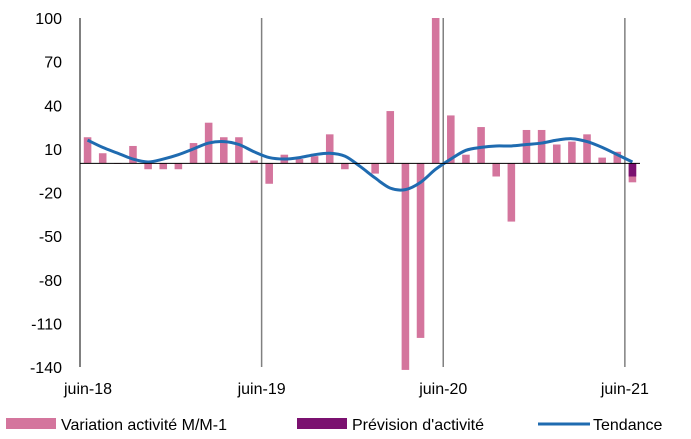 Image resolution: width=691 pixels, height=439 pixels. Describe the element at coordinates (322, 423) in the screenshot. I see `legend-swatch-prevision` at that location.